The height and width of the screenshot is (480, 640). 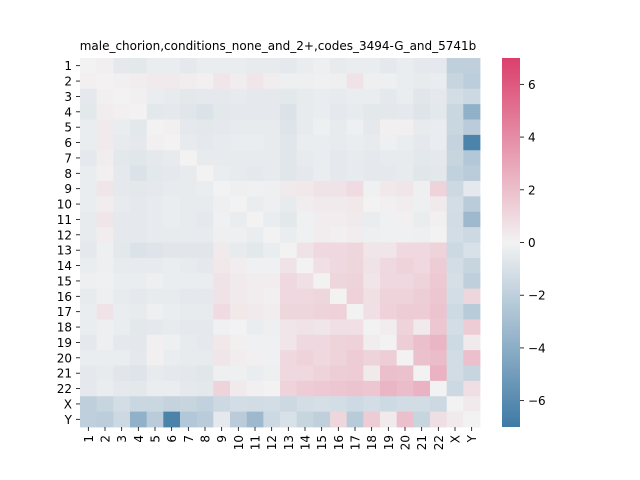 What do you see at coordinates (511, 242) in the screenshot?
I see `colorbar` at bounding box center [511, 242].